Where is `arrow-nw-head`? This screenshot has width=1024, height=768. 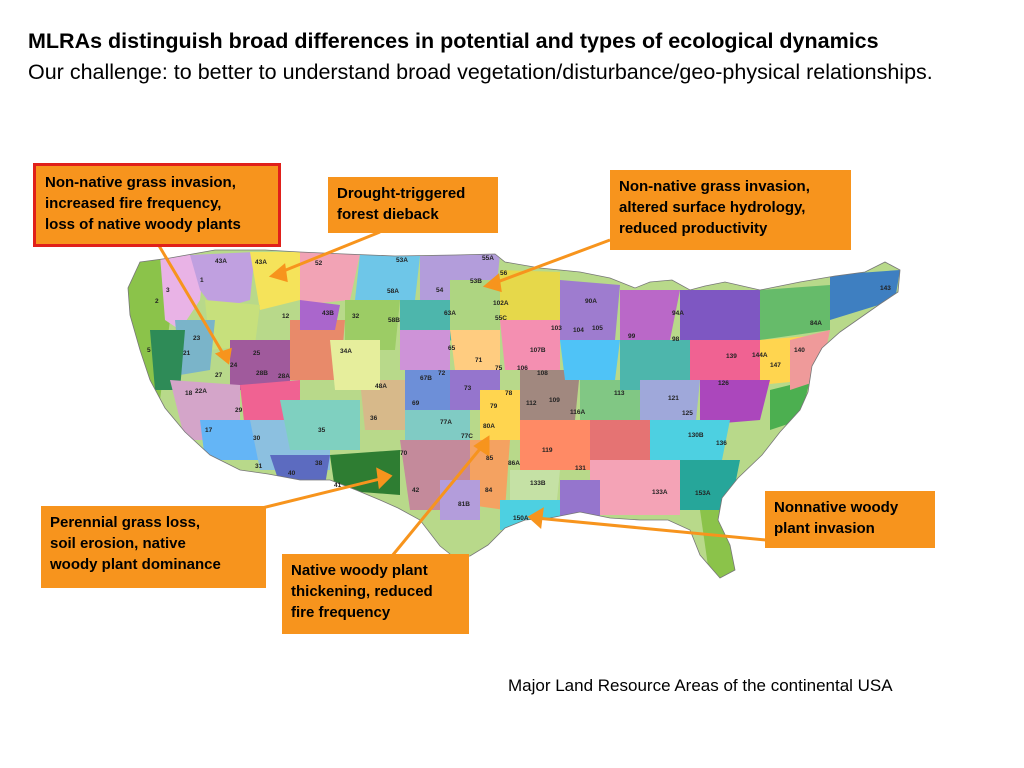
arrow-nw-head is located at coordinates (223, 356).